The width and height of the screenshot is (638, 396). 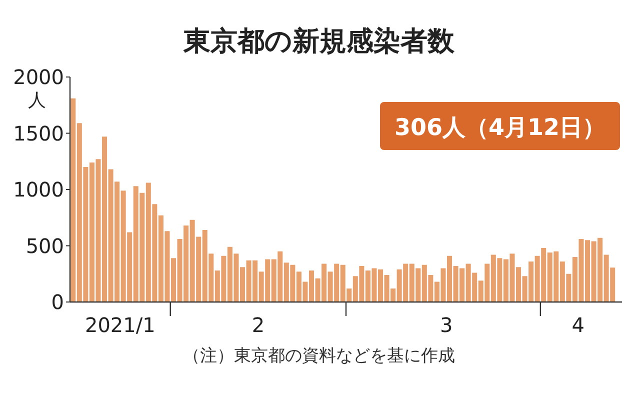 I want to click on y-tick-label: 2000, so click(x=38, y=77).